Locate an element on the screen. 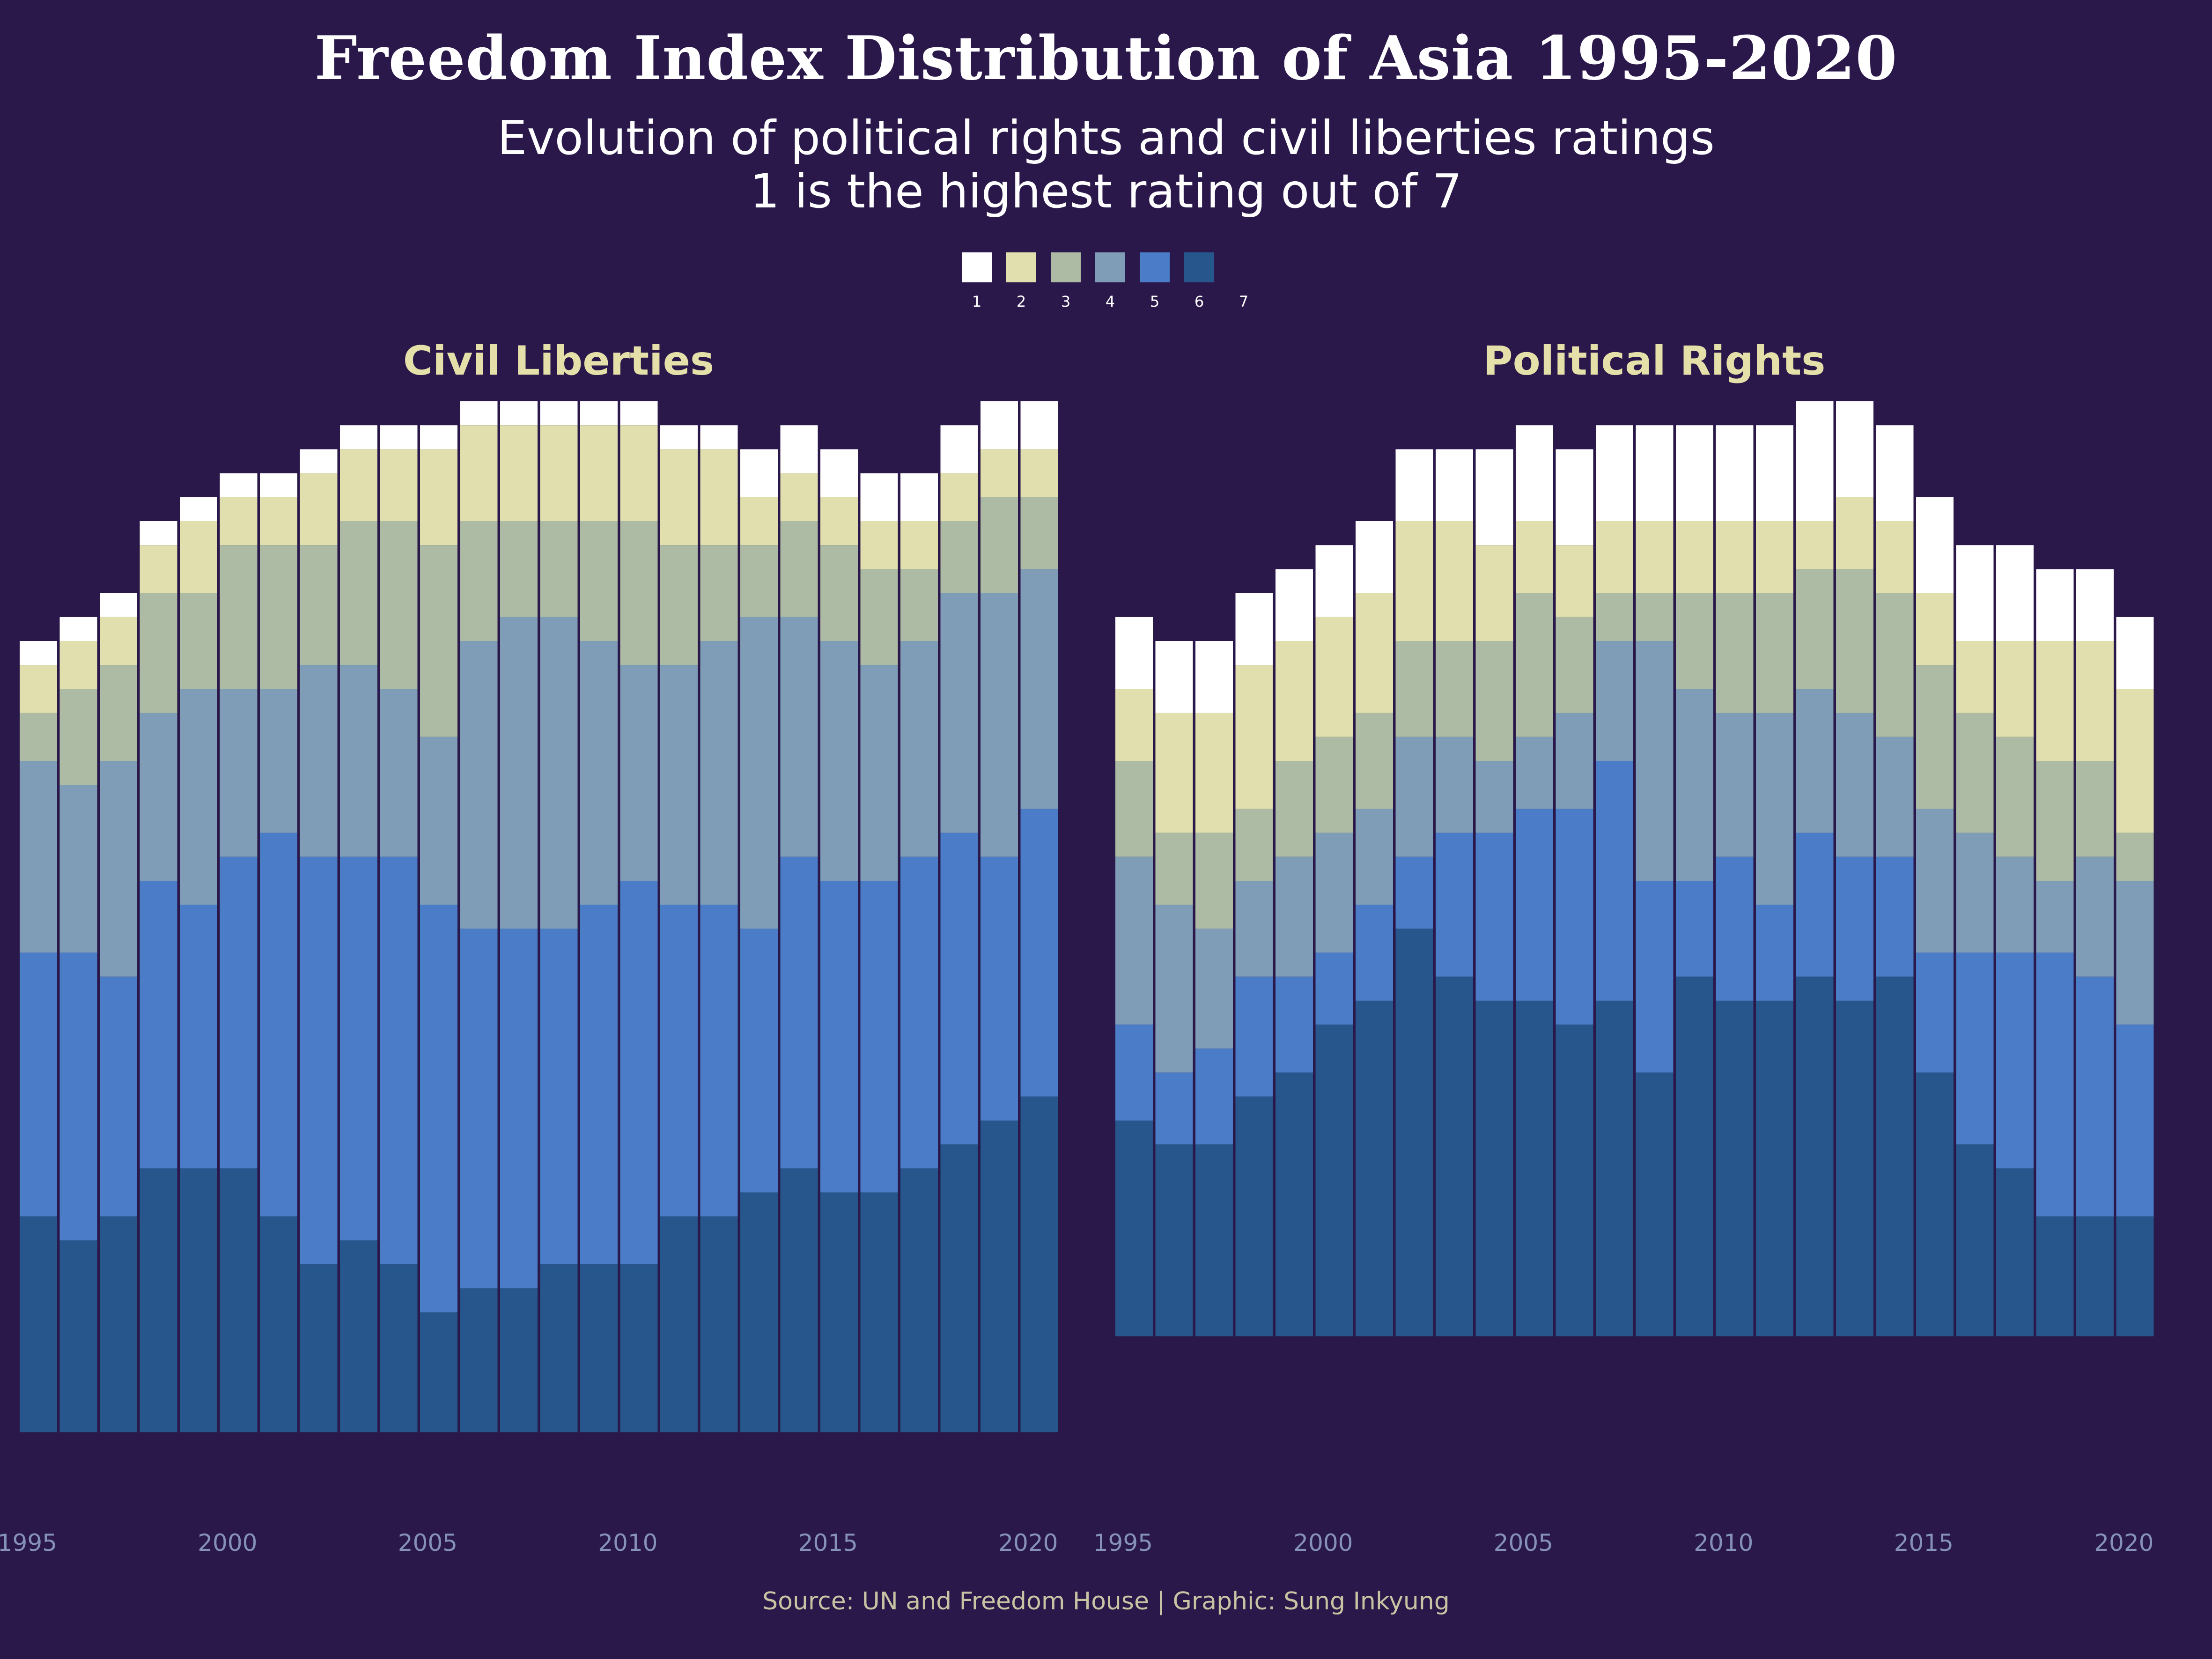 The width and height of the screenshot is (2212, 1659). x-tick-civil-liberties-1995: 1995 is located at coordinates (28, 1543).